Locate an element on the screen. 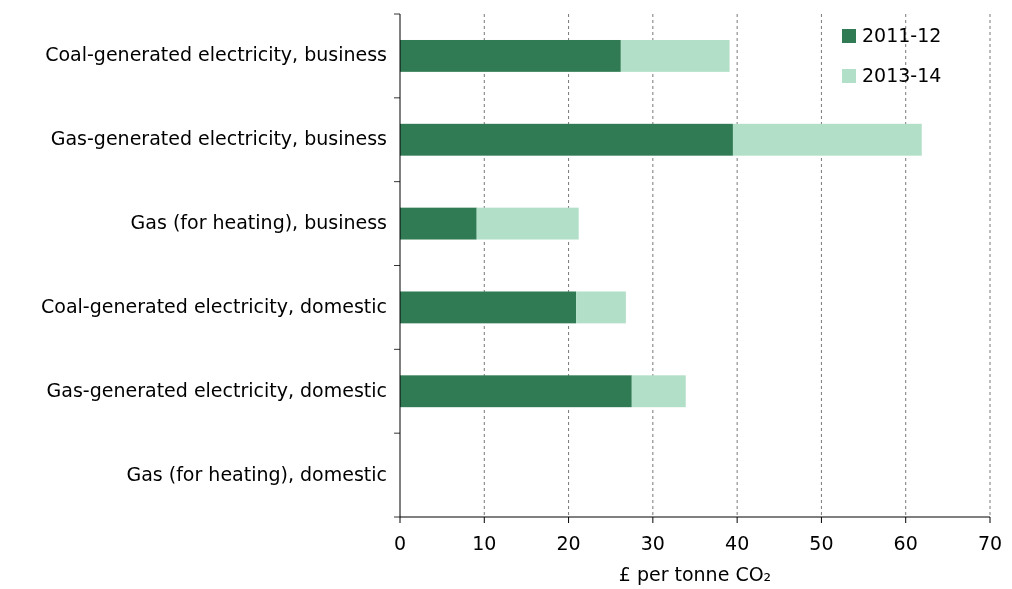 This screenshot has height=589, width=1012. x-tick-label: 10 is located at coordinates (484, 543).